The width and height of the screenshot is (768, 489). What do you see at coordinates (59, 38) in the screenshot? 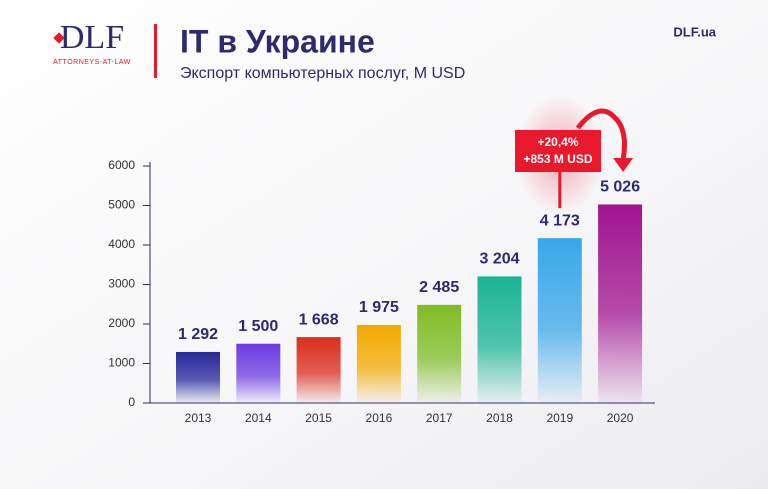
I see `logo-diamond` at bounding box center [59, 38].